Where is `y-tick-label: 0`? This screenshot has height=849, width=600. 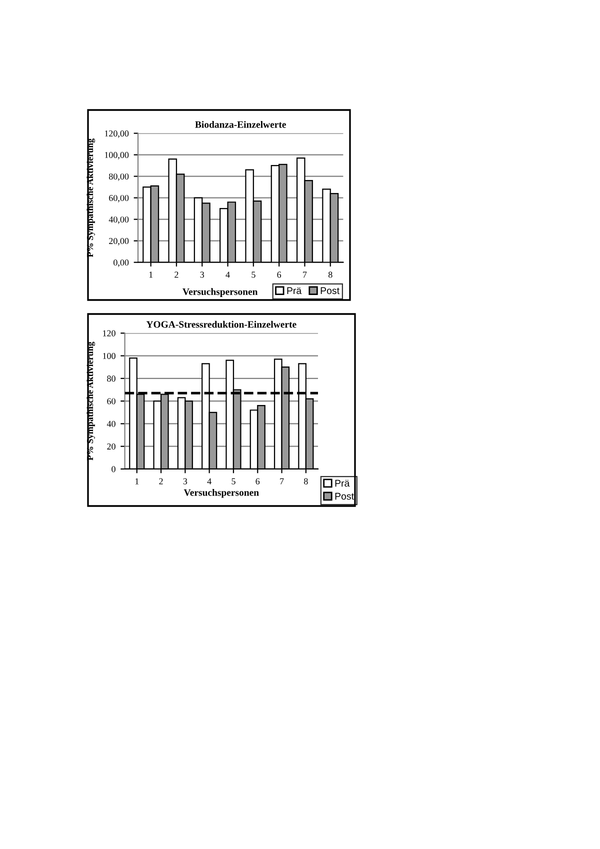 y-tick-label: 0 is located at coordinates (114, 469).